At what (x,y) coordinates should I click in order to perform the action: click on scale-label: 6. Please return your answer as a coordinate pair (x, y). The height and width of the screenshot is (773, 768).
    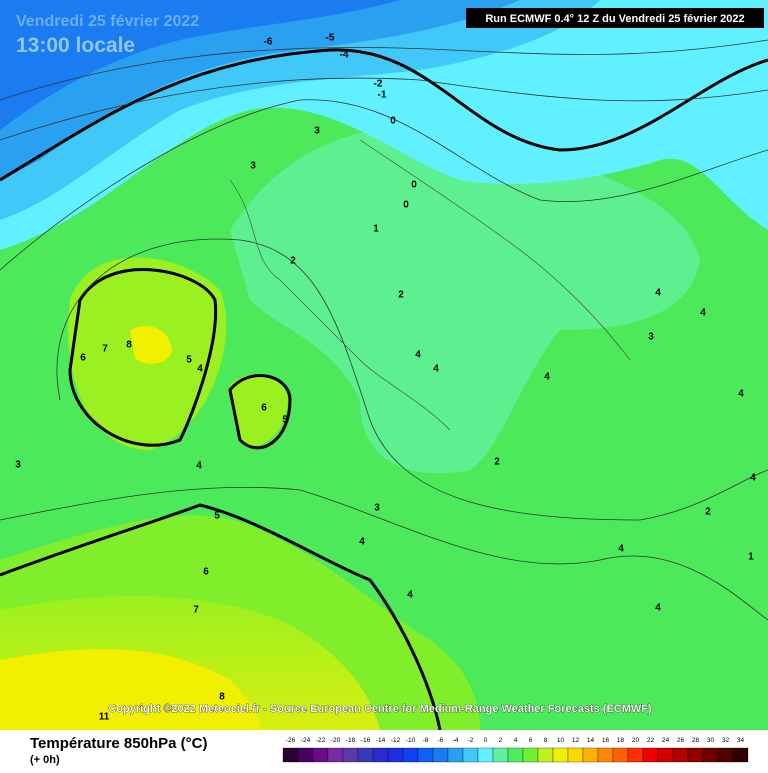
    Looking at the image, I should click on (531, 740).